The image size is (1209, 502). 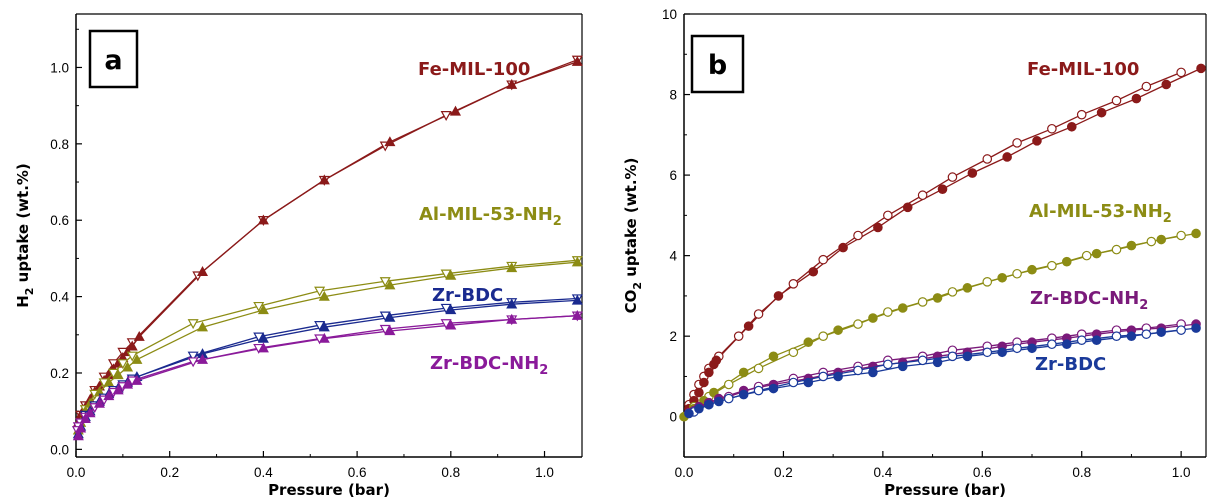 What do you see at coordinates (169, 472) in the screenshot?
I see `x-tick-label: 0.2` at bounding box center [169, 472].